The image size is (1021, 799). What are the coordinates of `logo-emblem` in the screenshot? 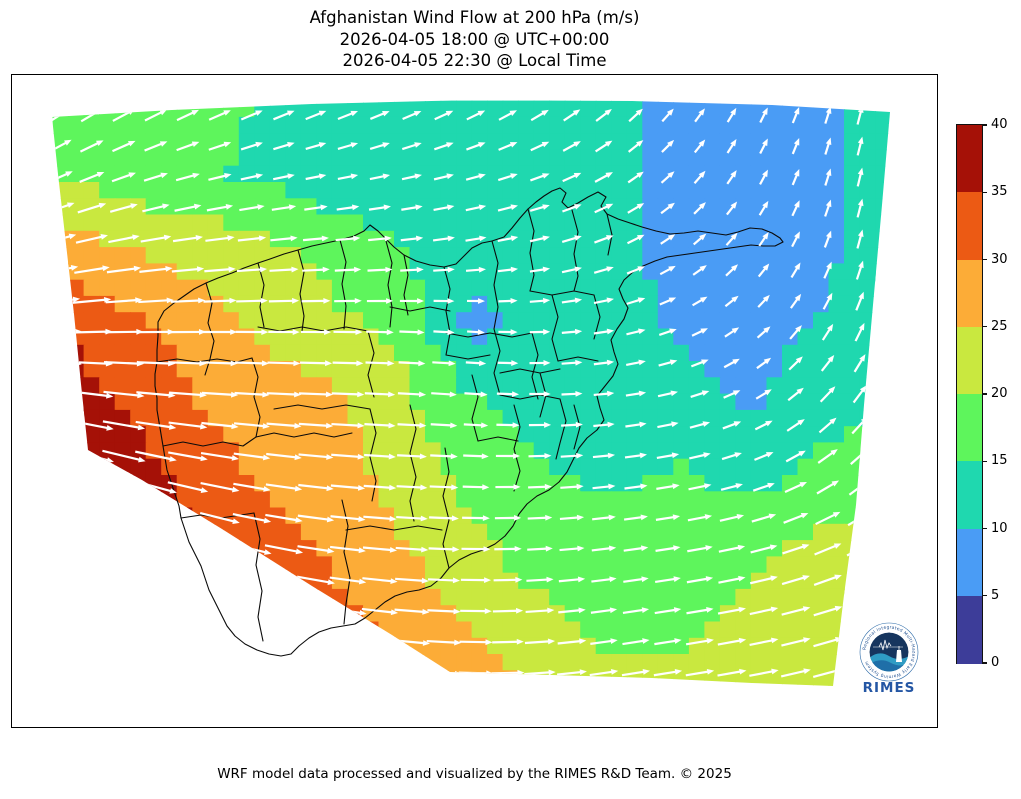 It's located at (889, 652).